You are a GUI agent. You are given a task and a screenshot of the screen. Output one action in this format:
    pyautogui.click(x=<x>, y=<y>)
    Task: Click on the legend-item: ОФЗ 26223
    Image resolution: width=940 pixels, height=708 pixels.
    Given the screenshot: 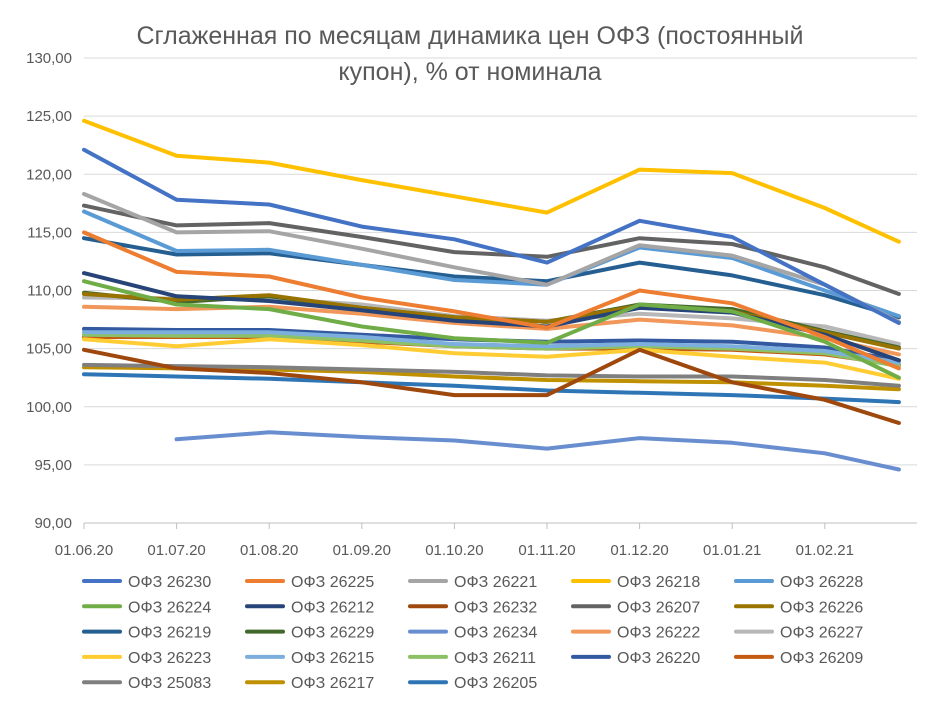 What is the action you would take?
    pyautogui.click(x=146, y=658)
    